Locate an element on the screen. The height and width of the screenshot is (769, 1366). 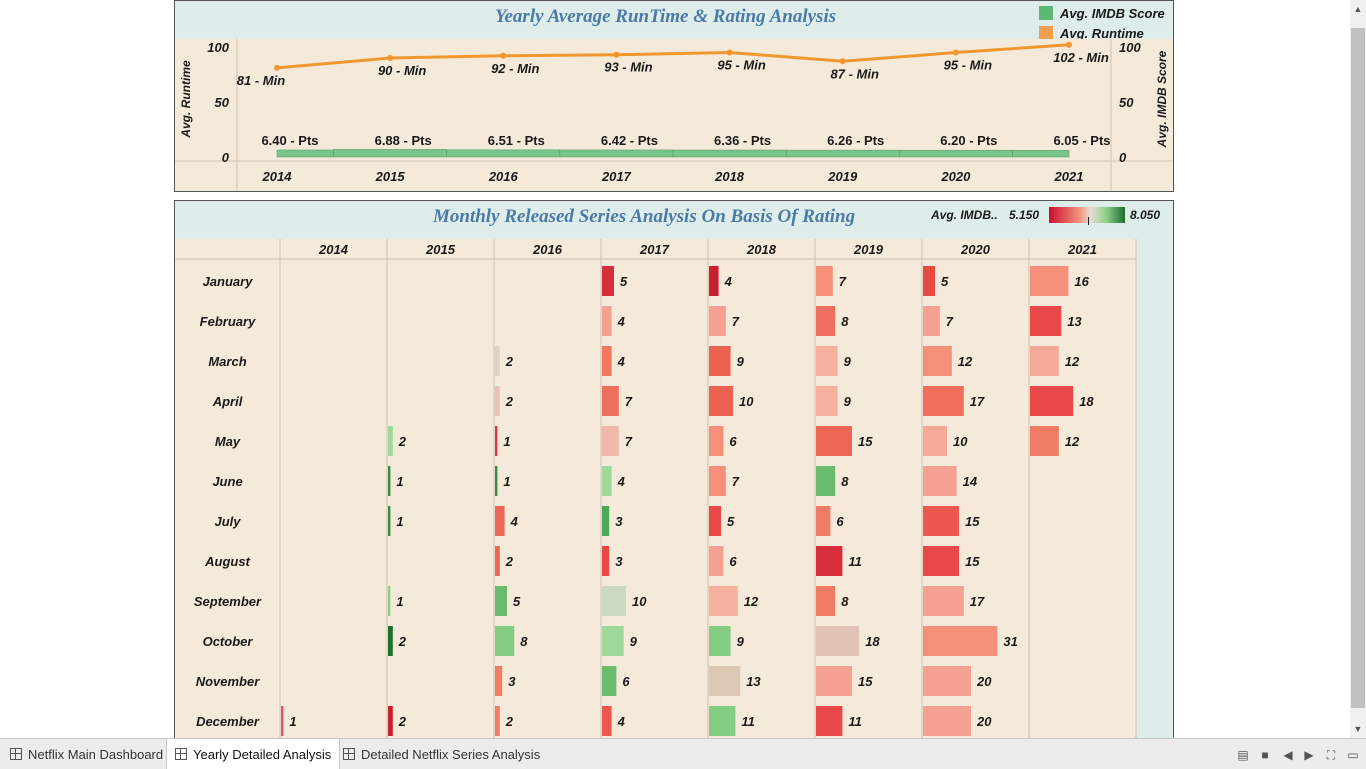
tab-yearly-detailed-analysis: Yearly Detailed Analysis is located at coordinates (253, 754).